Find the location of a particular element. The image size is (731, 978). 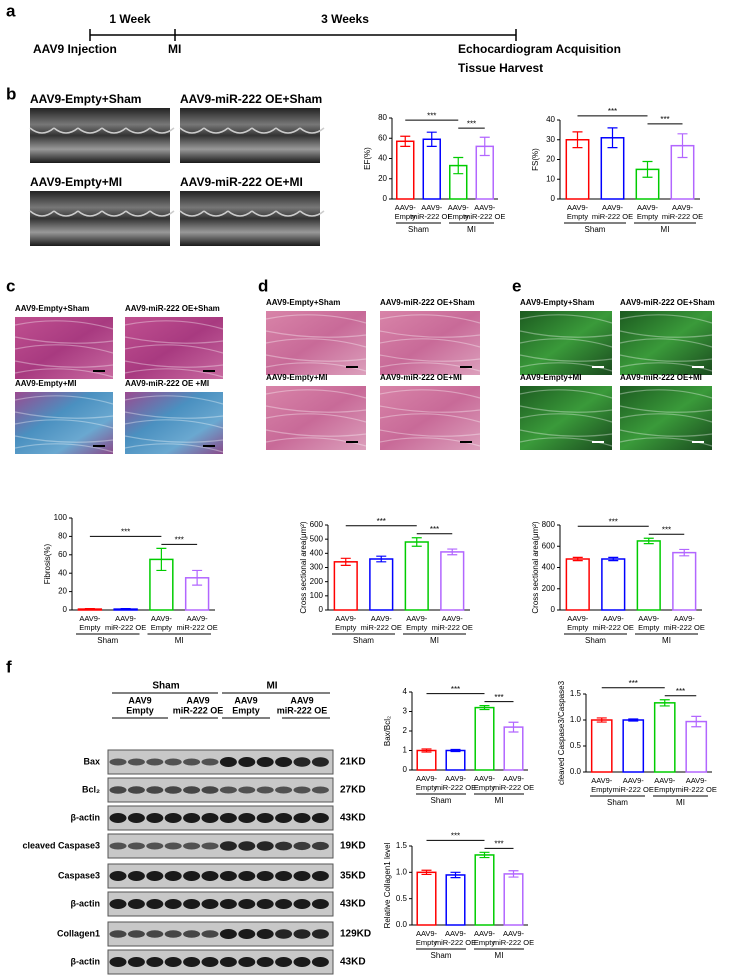

blot-group: Sham is located at coordinates (165, 686).